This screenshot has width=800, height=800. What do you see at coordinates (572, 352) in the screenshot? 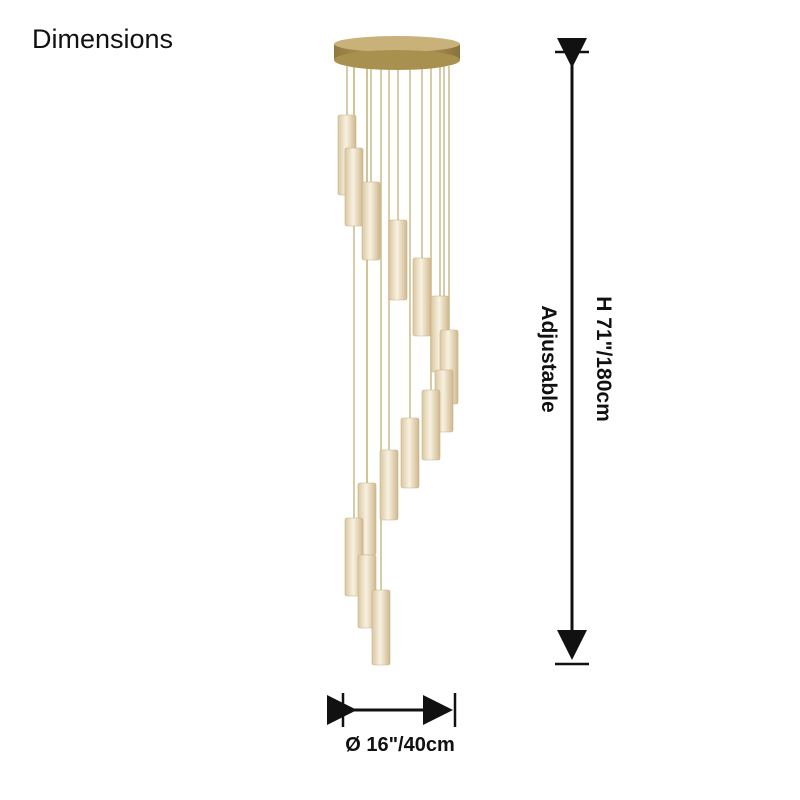
I see `height-arrow` at bounding box center [572, 352].